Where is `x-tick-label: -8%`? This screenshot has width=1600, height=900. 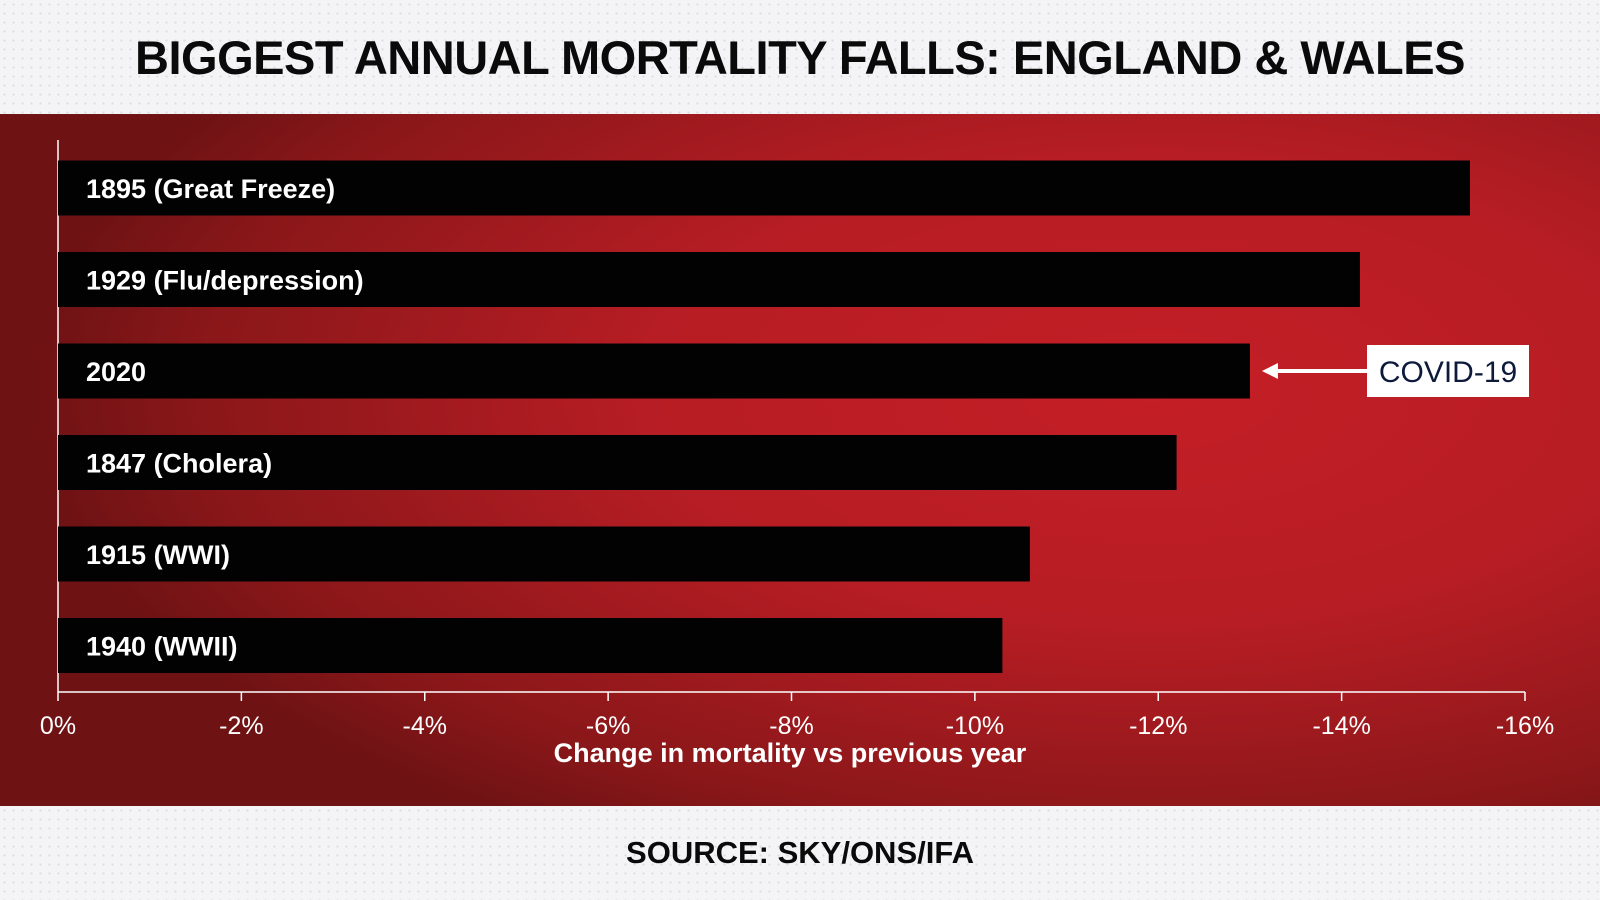 x-tick-label: -8% is located at coordinates (791, 726).